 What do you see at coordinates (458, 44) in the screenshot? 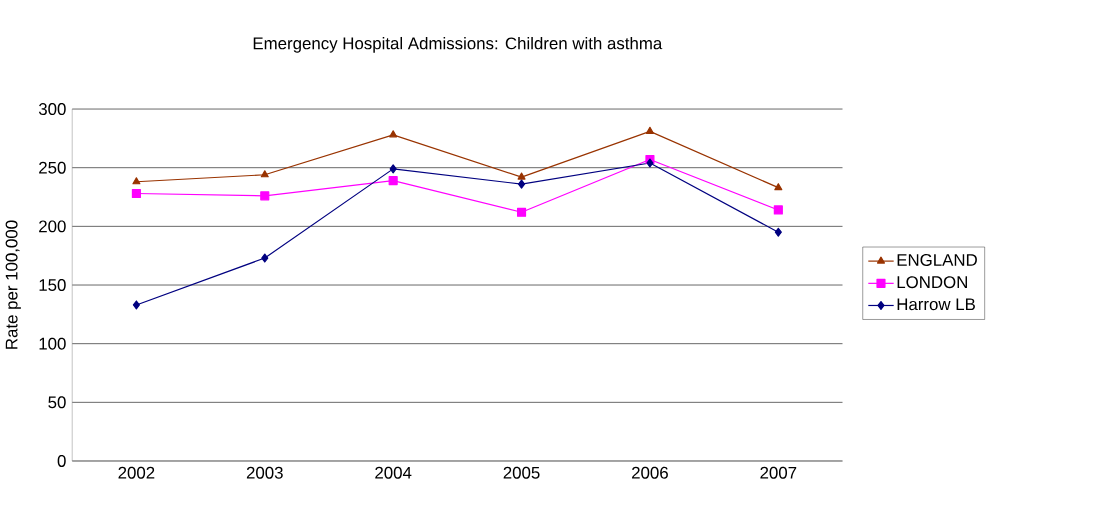
I see `chart-title: Emergency Hospital Admissions: Children with asthma` at bounding box center [458, 44].